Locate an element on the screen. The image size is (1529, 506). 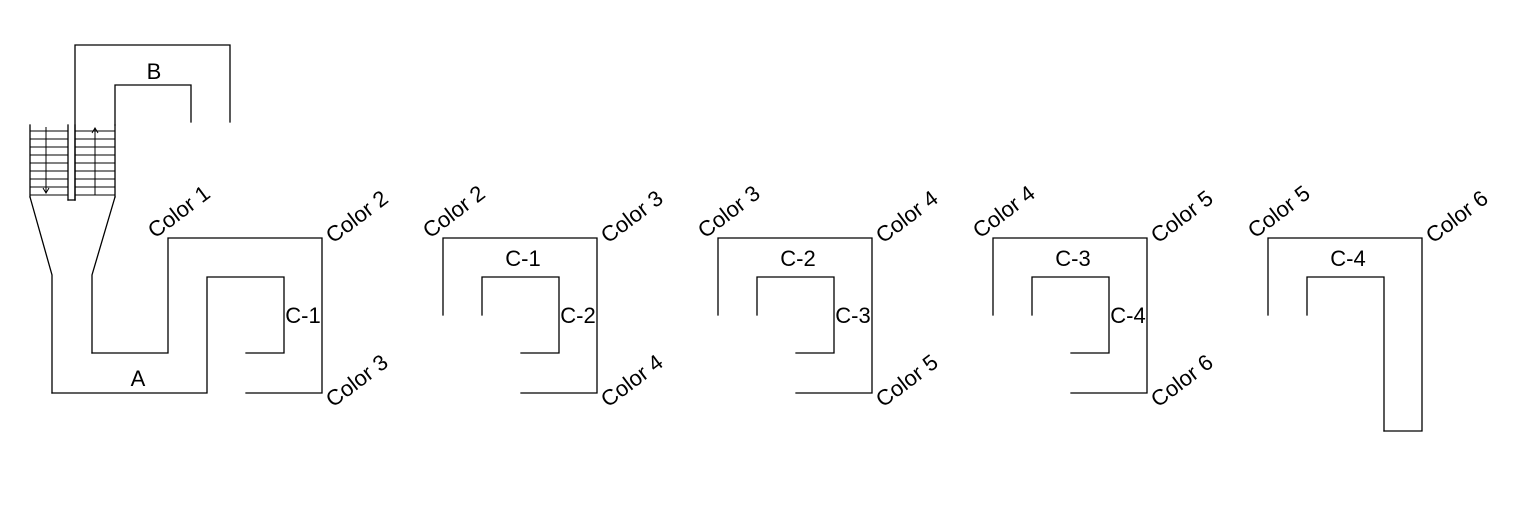
panel-3-top-label: C-3 is located at coordinates (1072, 258).